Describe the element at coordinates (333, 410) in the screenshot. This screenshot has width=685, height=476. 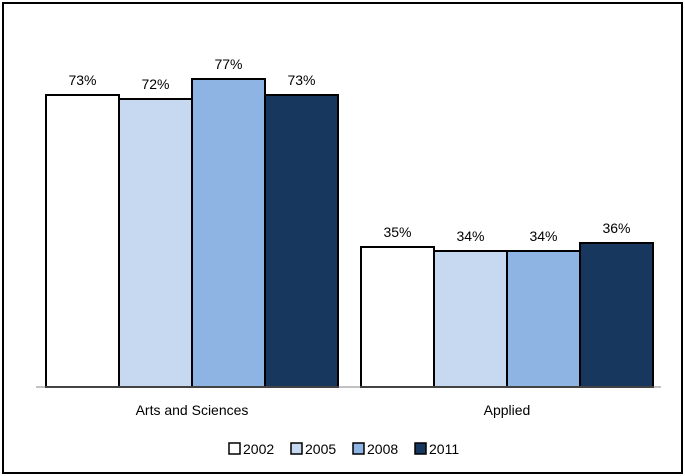
I see `category-labels-group: Arts and Sciences Applied` at that location.